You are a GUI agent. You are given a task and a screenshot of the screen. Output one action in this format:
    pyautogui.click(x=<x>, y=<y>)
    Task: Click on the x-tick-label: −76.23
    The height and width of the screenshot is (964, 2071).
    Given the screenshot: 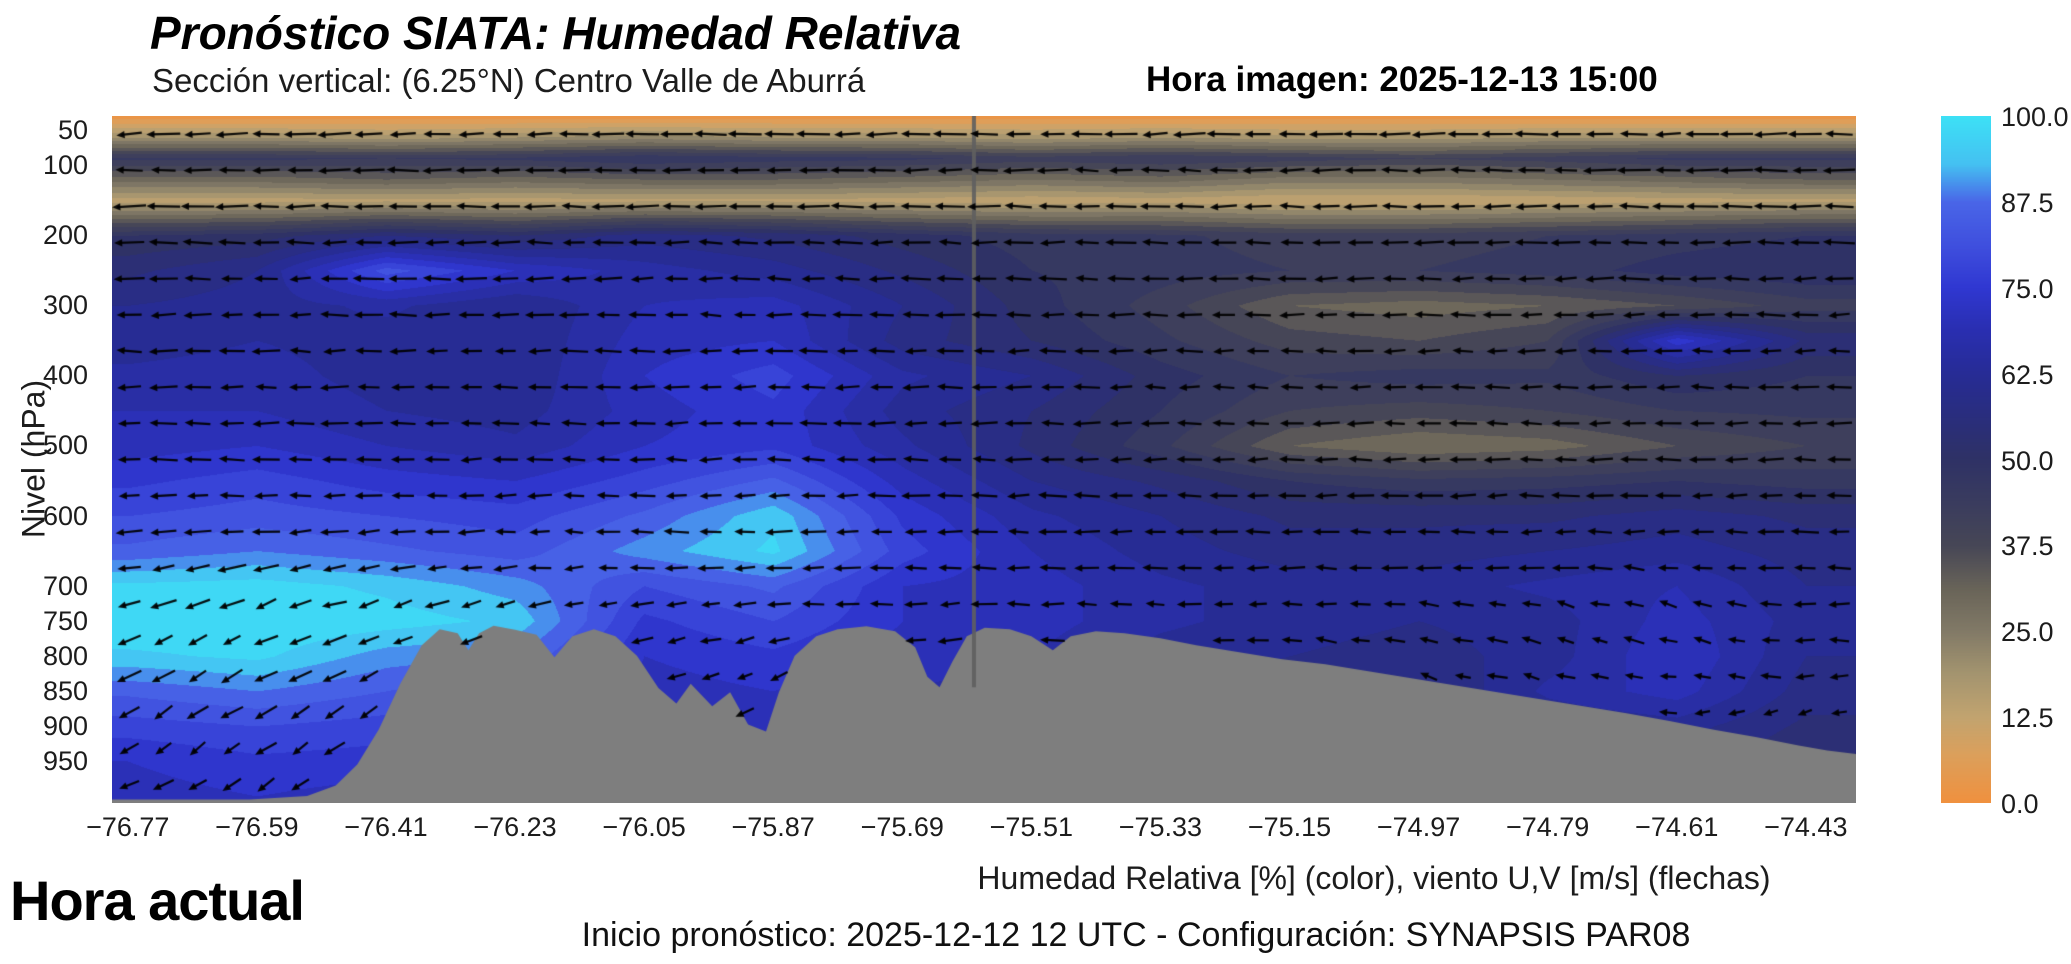 What is the action you would take?
    pyautogui.click(x=515, y=827)
    